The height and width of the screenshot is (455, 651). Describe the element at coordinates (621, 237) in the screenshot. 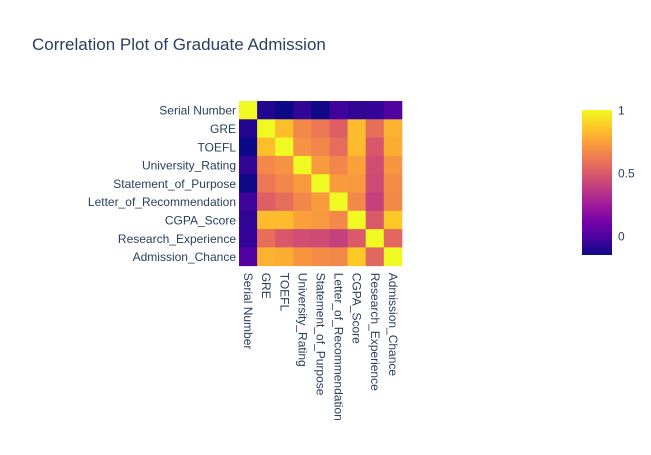

I see `colorbar-tick-label: 0` at that location.